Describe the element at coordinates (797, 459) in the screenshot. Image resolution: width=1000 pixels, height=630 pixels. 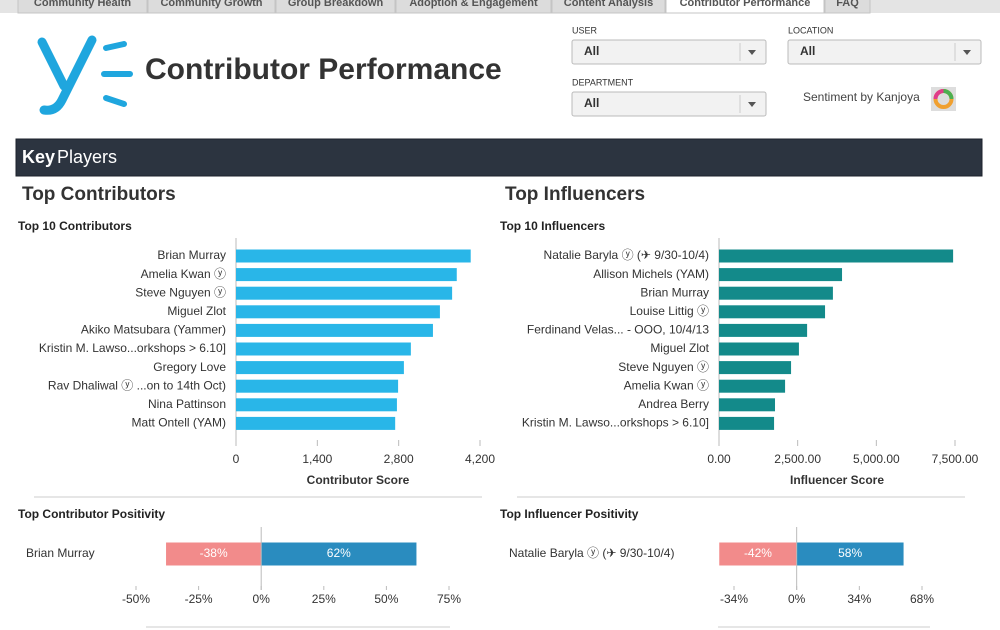
I see `x-tick-label: 2,500.00` at that location.